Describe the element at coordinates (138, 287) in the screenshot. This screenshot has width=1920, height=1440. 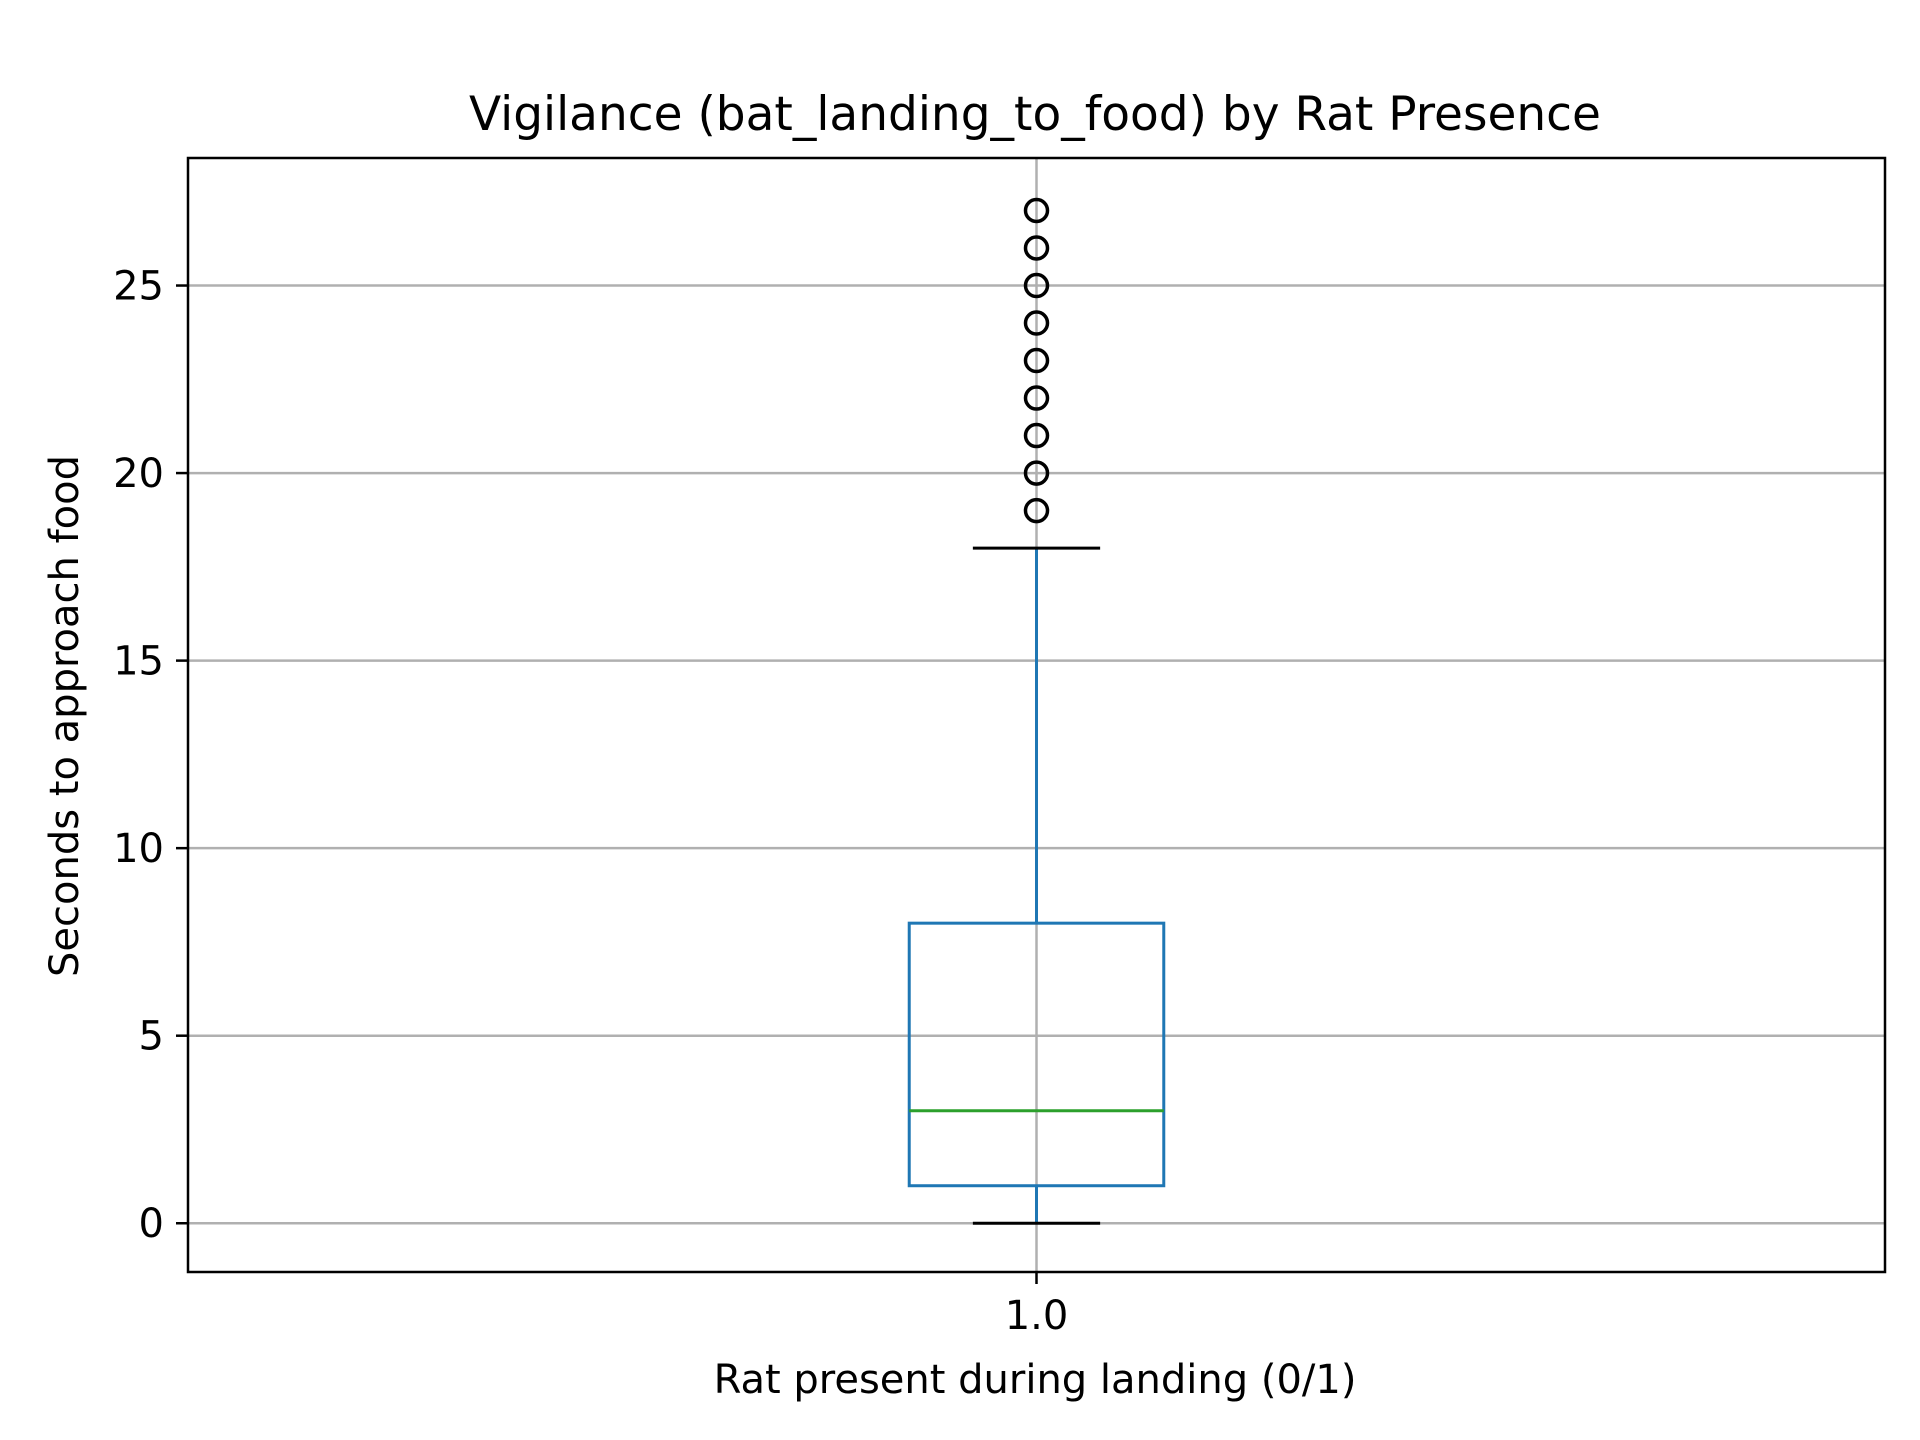
I see `y-tick-label: 25` at that location.